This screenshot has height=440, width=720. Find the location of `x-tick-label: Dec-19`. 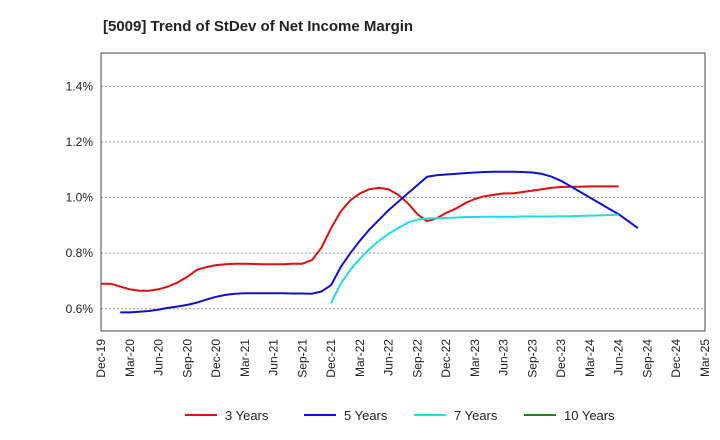

x-tick-label: Dec-19 is located at coordinates (101, 358).